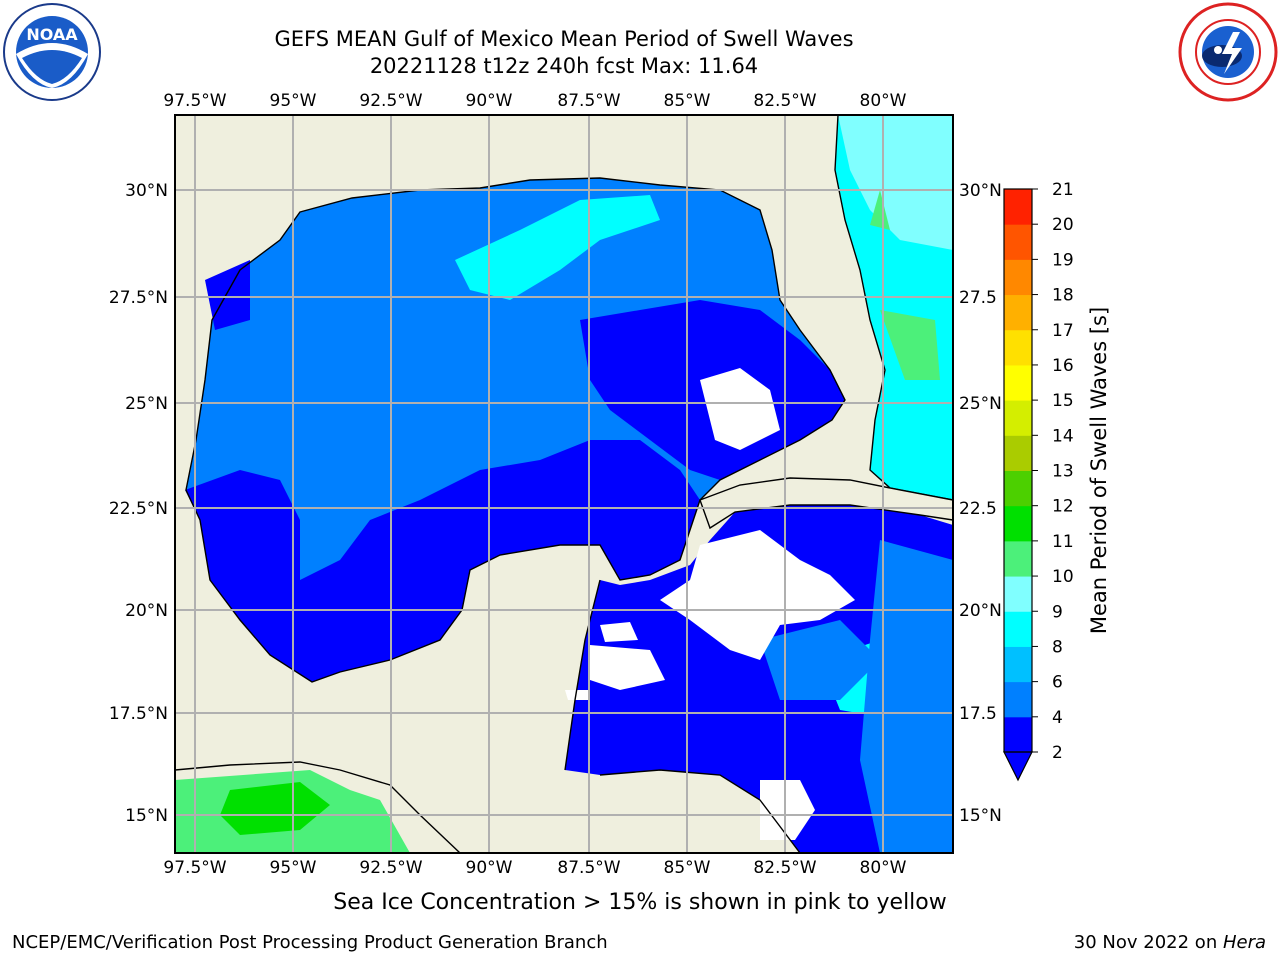  Describe the element at coordinates (557, 247) in the screenshot. I see `swell-band-6-8-shelf` at that location.